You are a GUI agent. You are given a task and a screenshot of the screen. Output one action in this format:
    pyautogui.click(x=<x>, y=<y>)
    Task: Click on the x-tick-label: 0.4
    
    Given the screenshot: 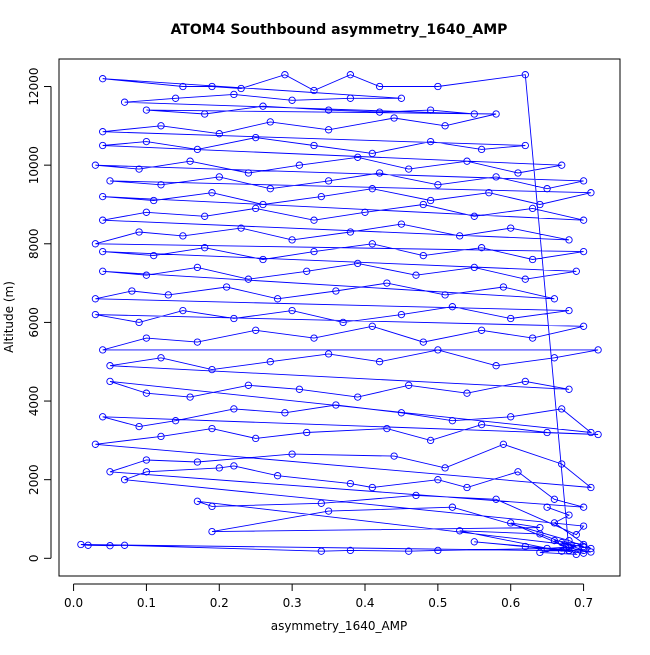 What is the action you would take?
    pyautogui.click(x=364, y=603)
    